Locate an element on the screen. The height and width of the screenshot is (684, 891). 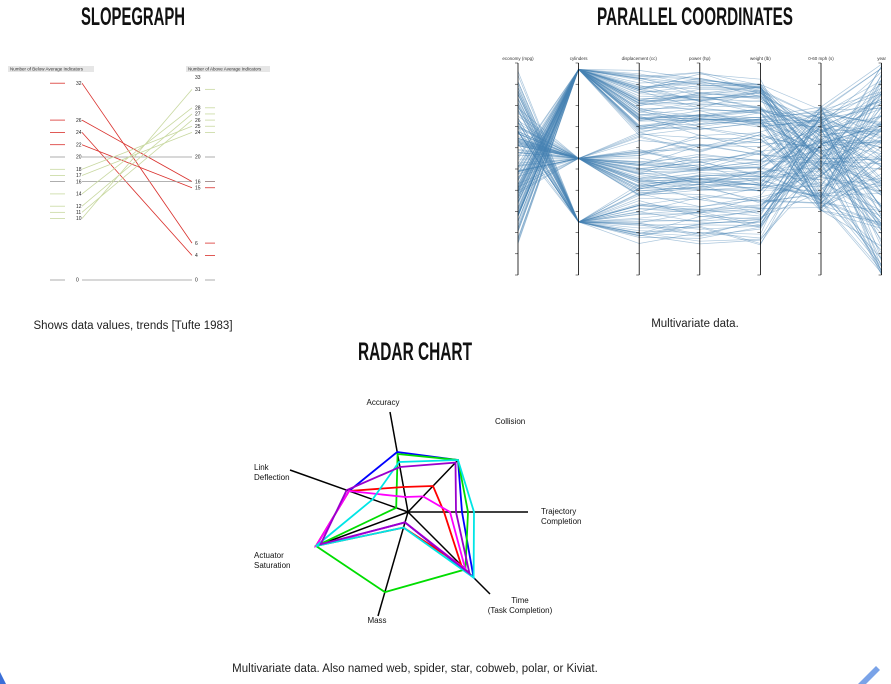
right-value: 15 is located at coordinates (198, 188).